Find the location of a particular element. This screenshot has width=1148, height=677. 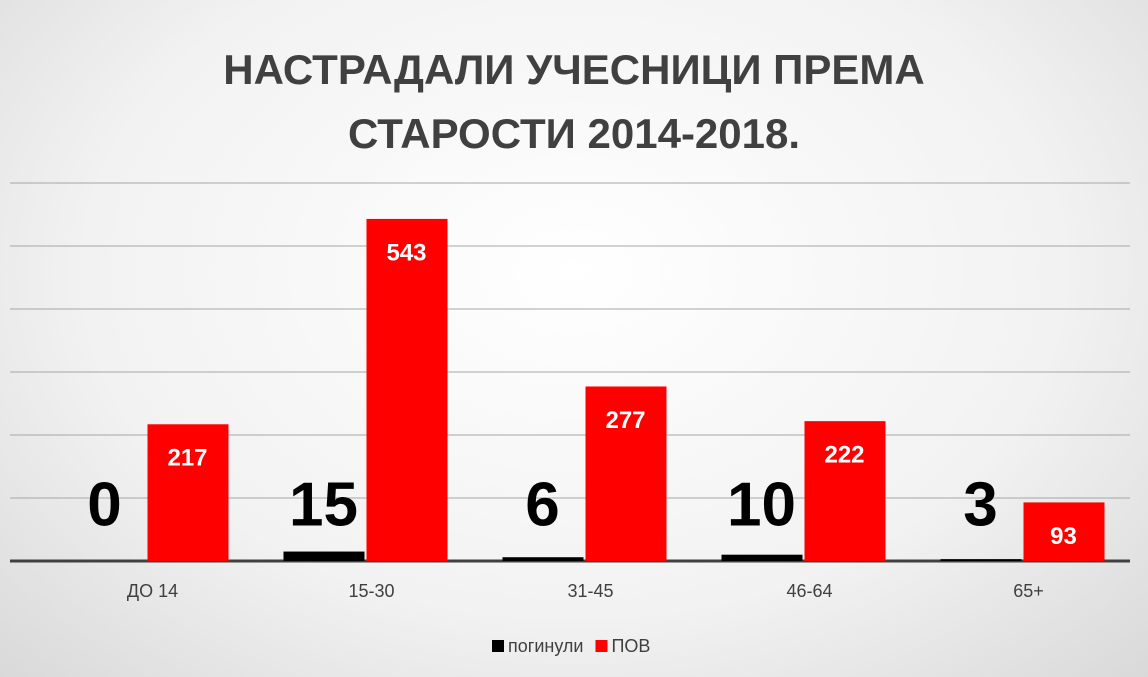

data-label: 15 is located at coordinates (323, 504).